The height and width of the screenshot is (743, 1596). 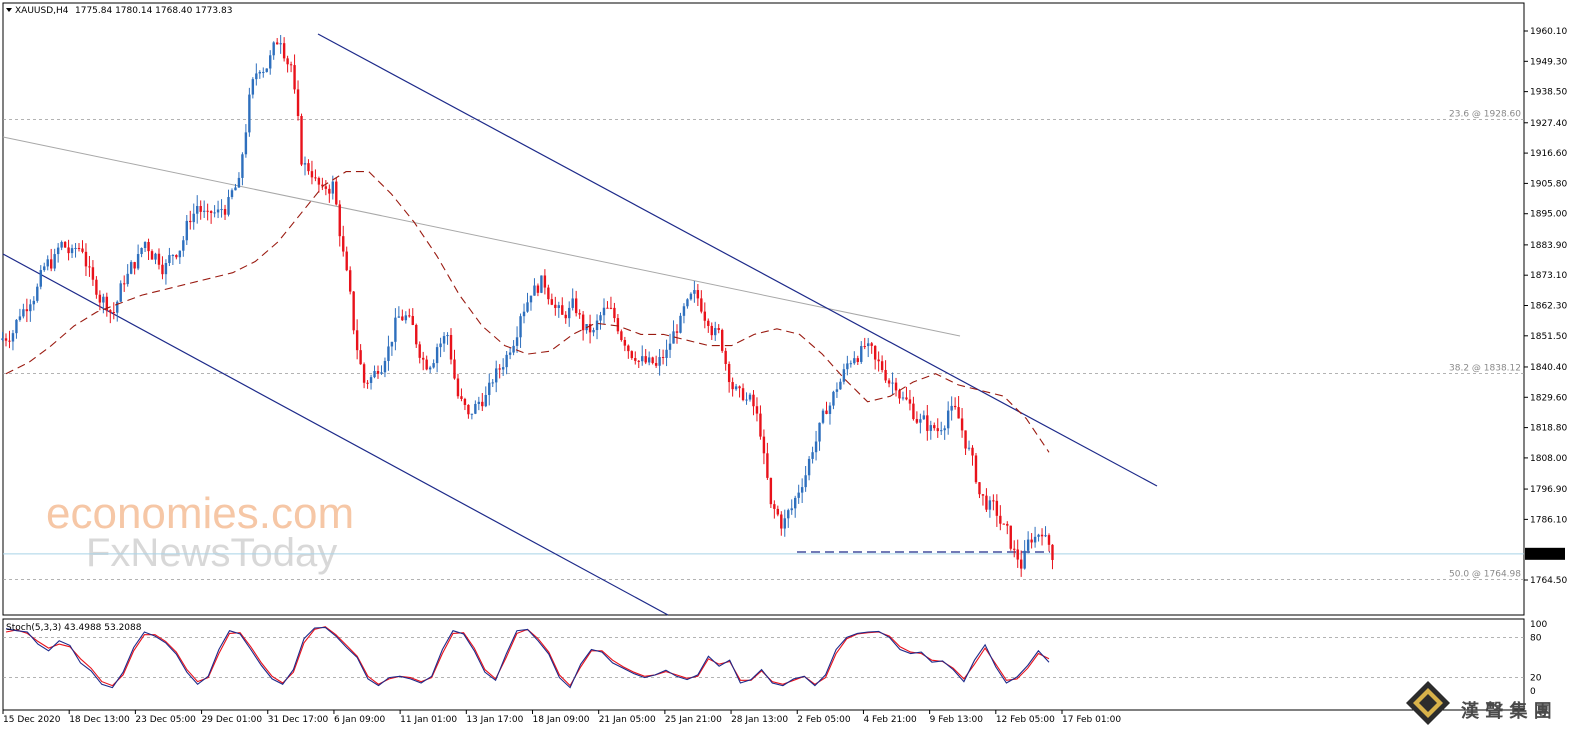 What do you see at coordinates (693, 720) in the screenshot?
I see `time-axis-label: 25 Jan 21:00` at bounding box center [693, 720].